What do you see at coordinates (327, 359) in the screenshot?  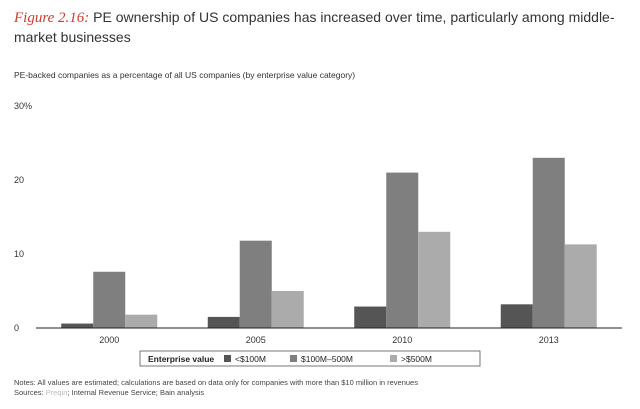 I see `legend-label: $100M–500M` at bounding box center [327, 359].